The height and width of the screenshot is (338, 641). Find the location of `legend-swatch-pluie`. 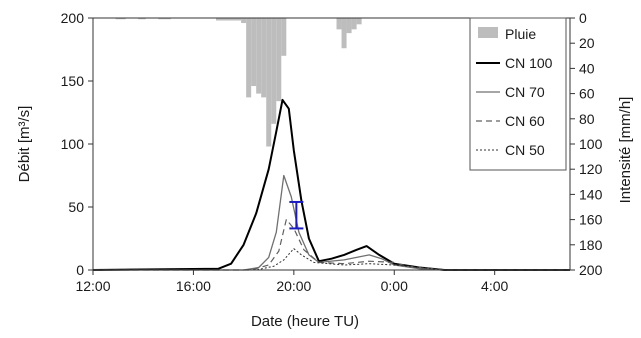

legend-swatch-pluie is located at coordinates (488, 32).